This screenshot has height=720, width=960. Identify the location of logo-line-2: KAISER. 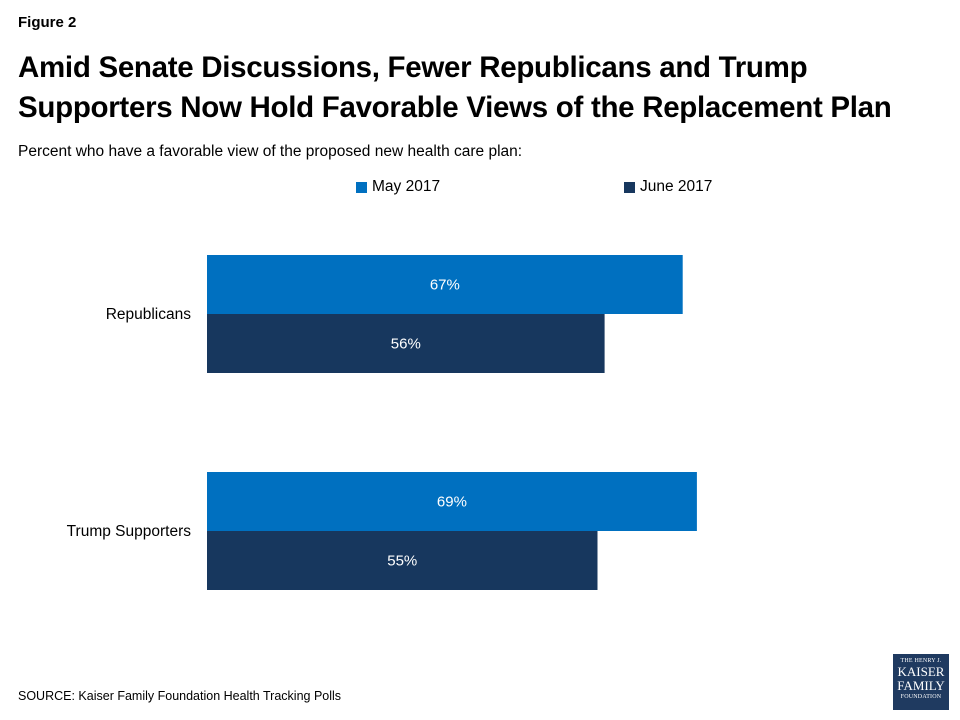
(921, 671).